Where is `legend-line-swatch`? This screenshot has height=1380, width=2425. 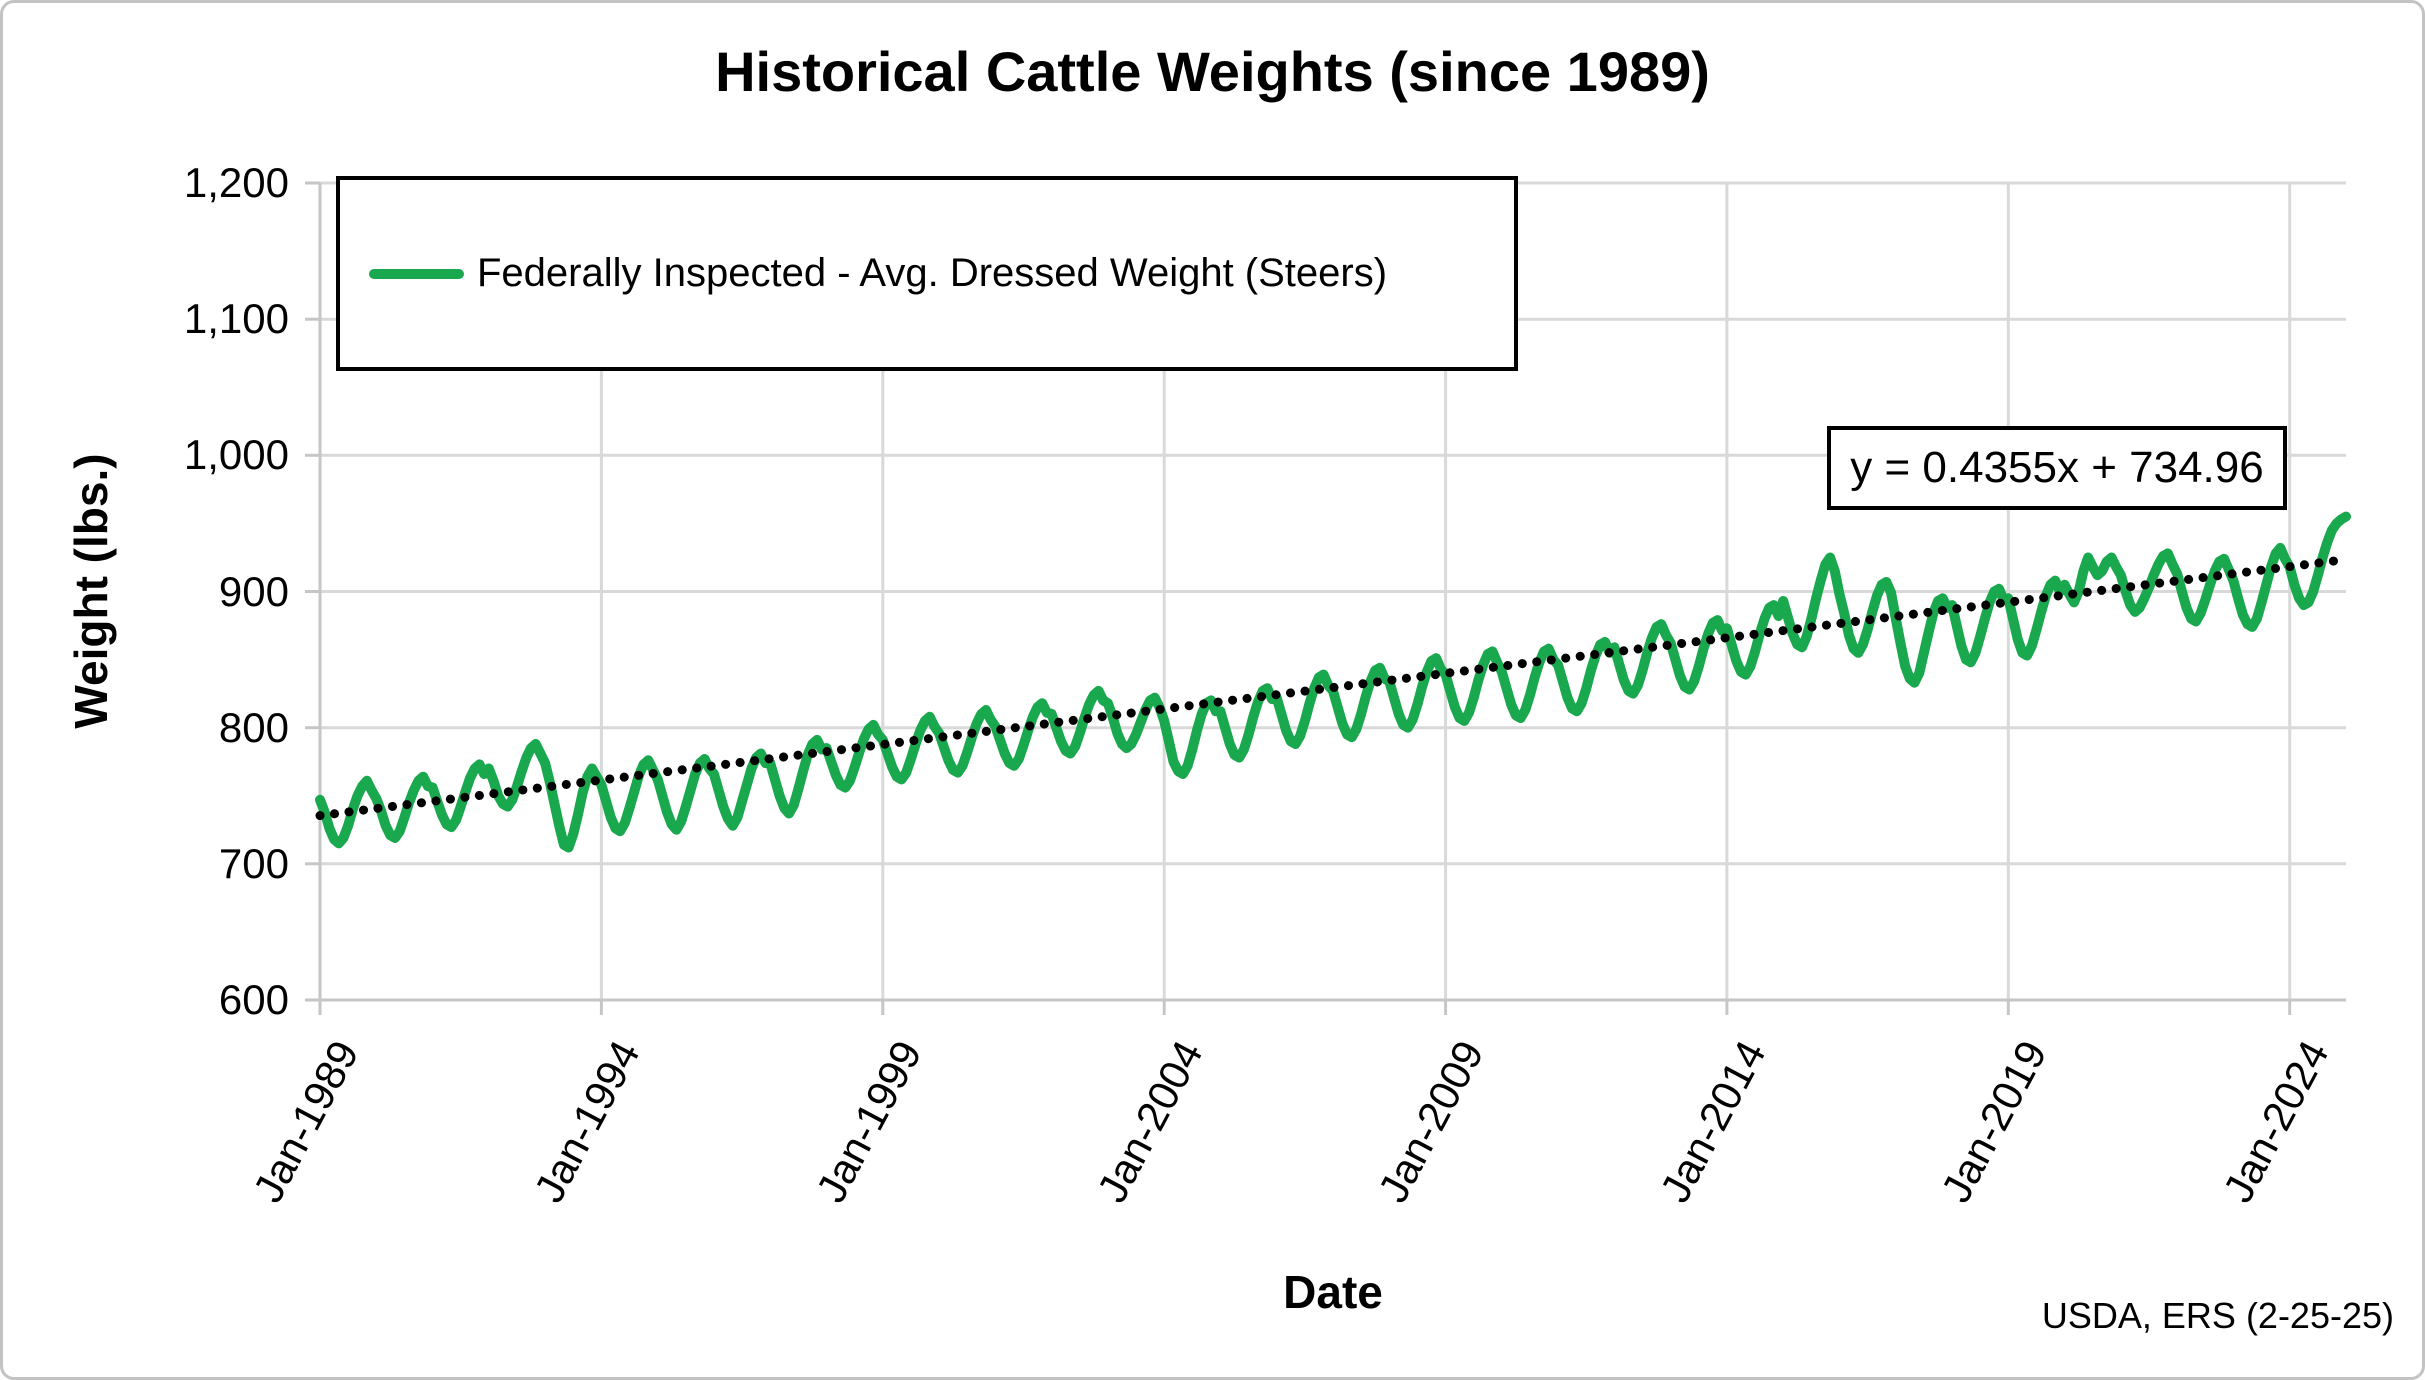 legend-line-swatch is located at coordinates (416, 273).